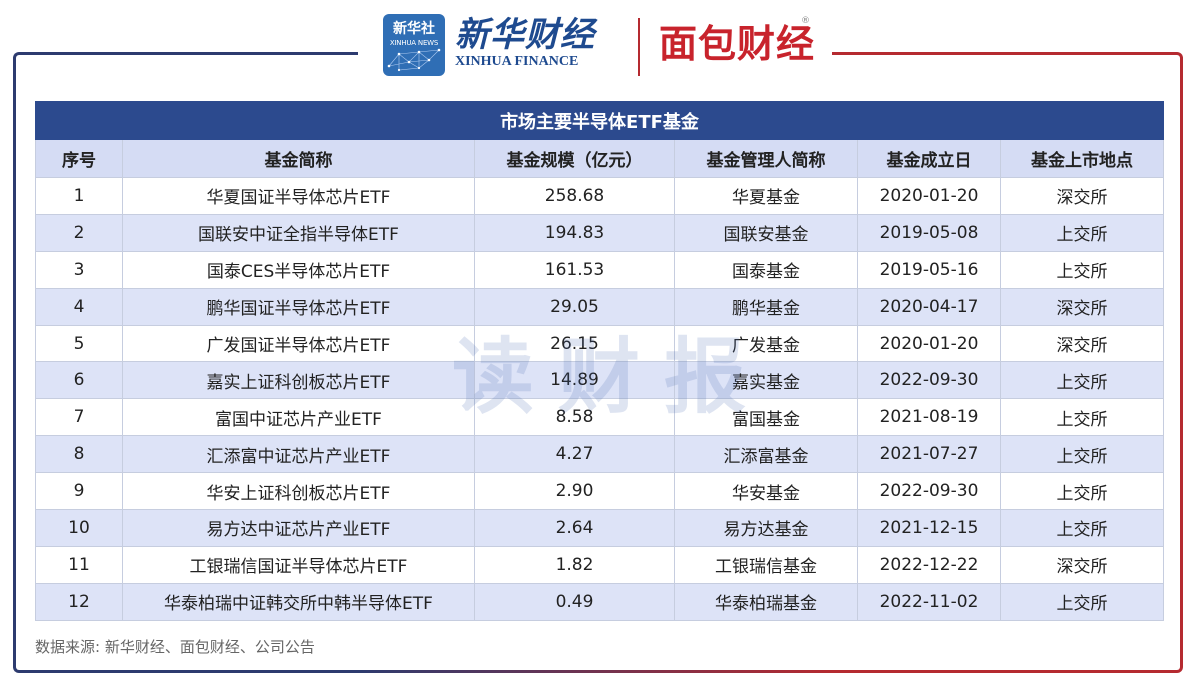 This screenshot has height=687, width=1200. What do you see at coordinates (599, 120) in the screenshot?
I see `table-title: 市场主要半导体ETF基金` at bounding box center [599, 120].